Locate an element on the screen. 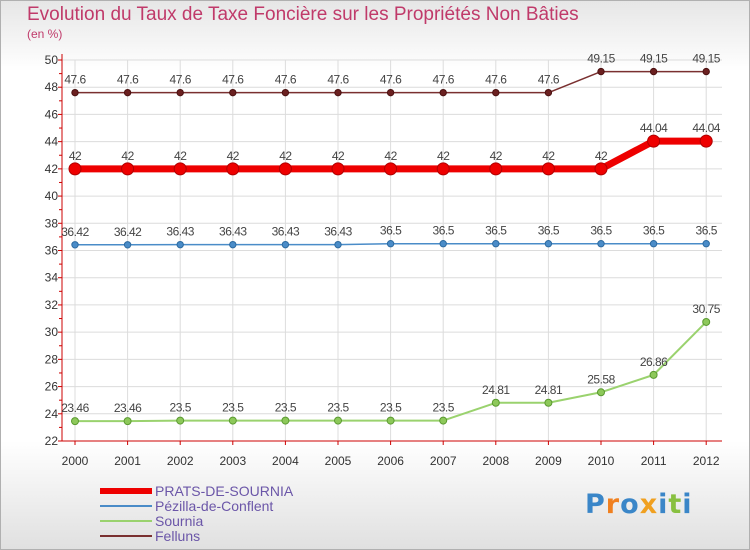  xtick-label-2006: 2006 is located at coordinates (390, 461).